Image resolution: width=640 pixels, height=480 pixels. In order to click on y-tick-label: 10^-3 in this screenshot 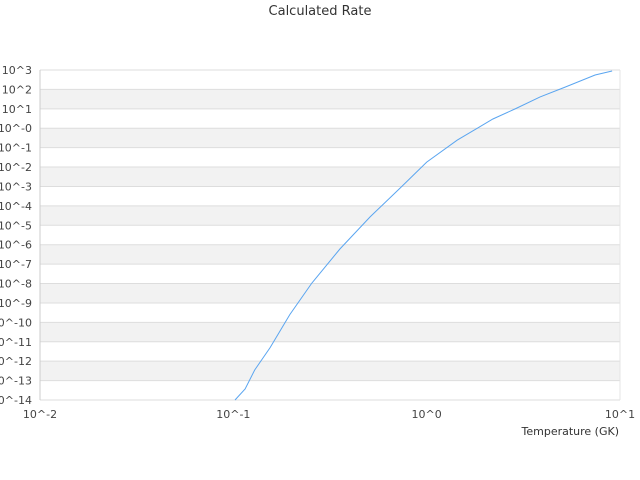, I will do `click(16, 186)`.